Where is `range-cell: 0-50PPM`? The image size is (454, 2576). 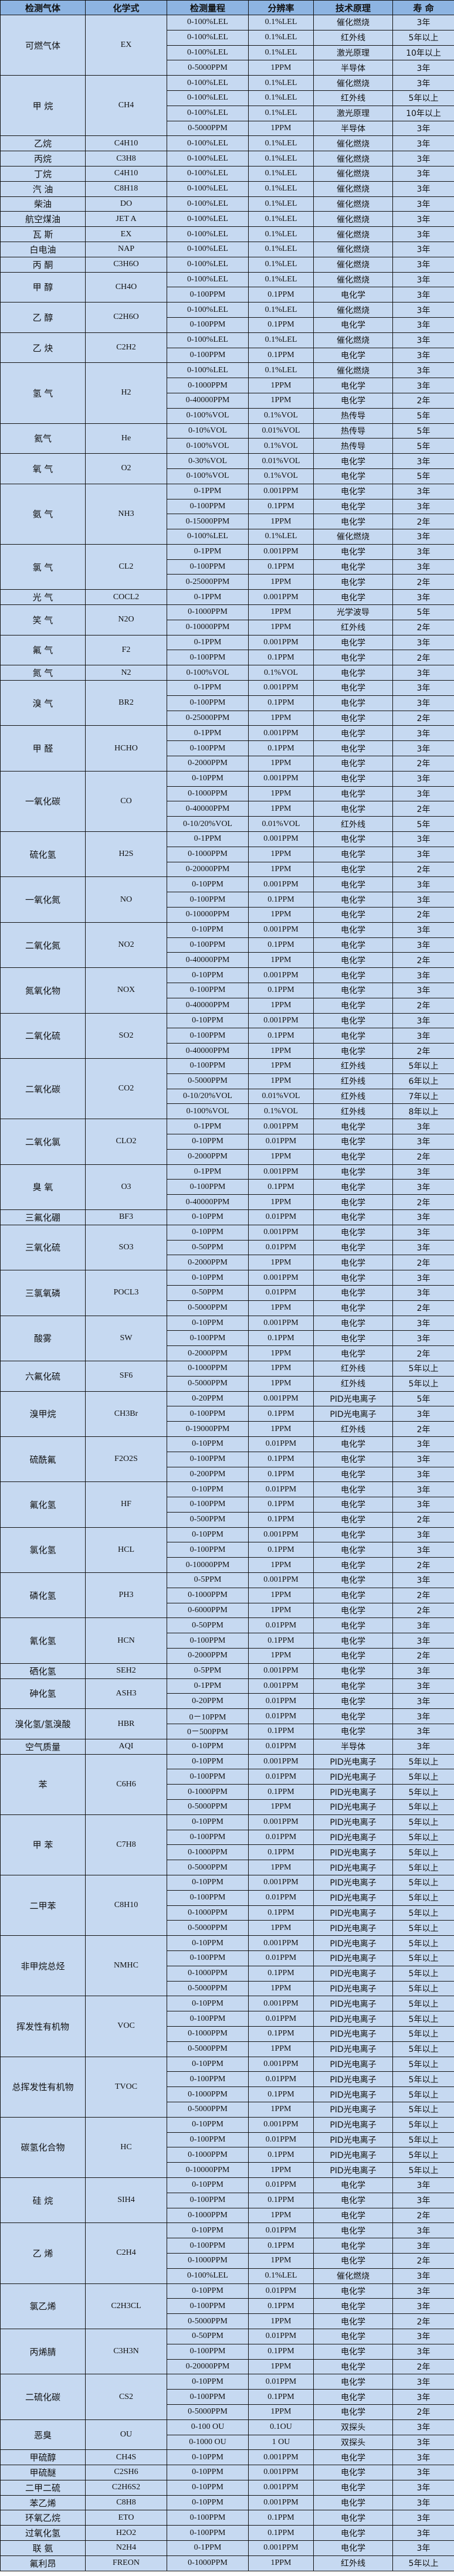 range-cell: 0-50PPM is located at coordinates (208, 2336).